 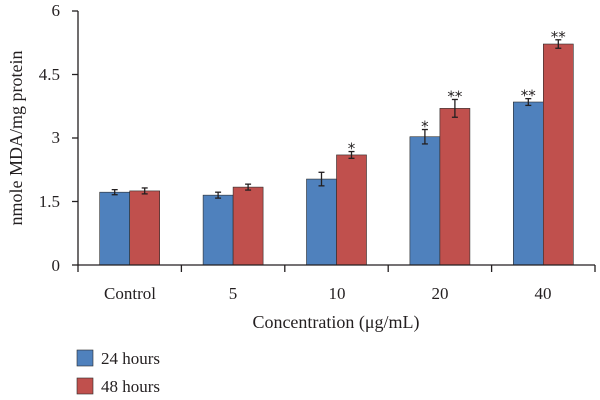 I want to click on y-tick-label: 0, so click(x=56, y=265).